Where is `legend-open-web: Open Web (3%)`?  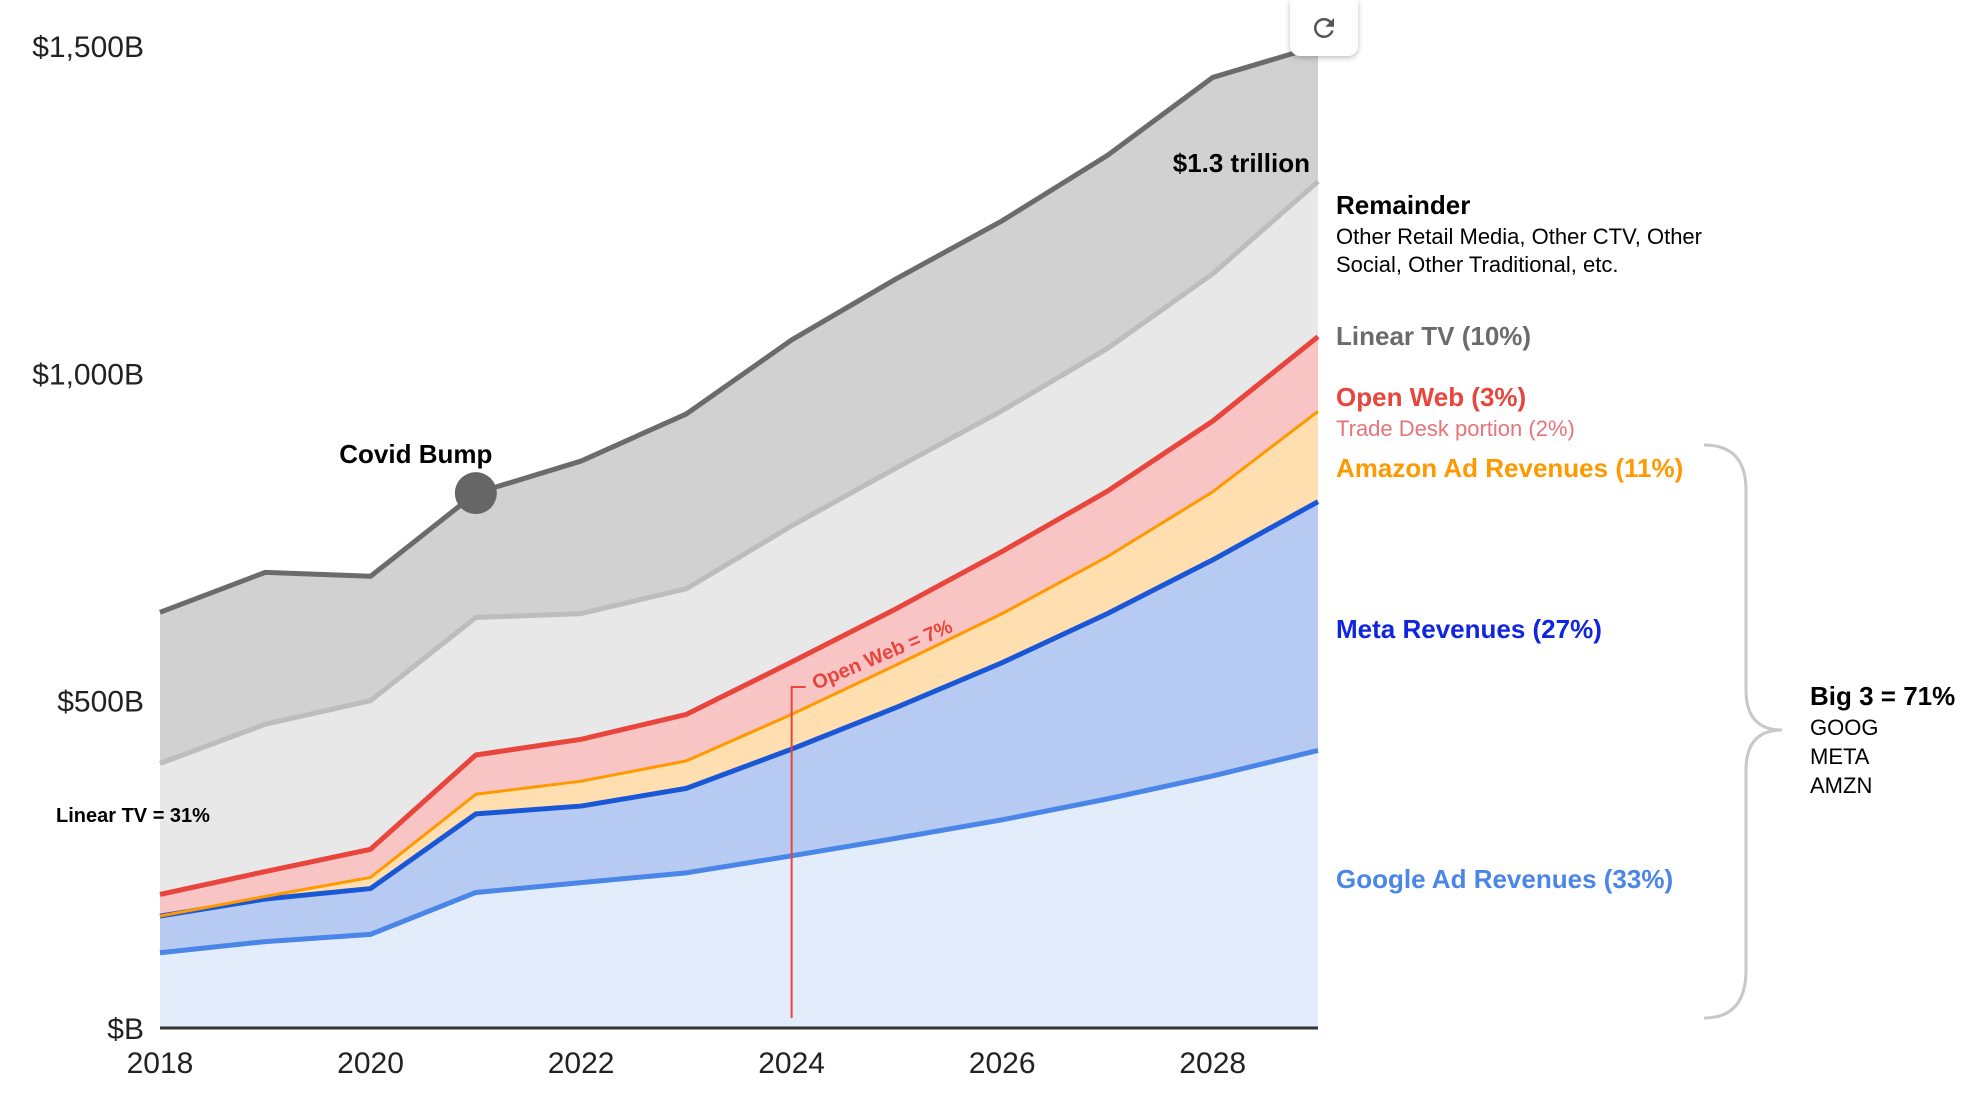
legend-open-web: Open Web (3%) is located at coordinates (1431, 397).